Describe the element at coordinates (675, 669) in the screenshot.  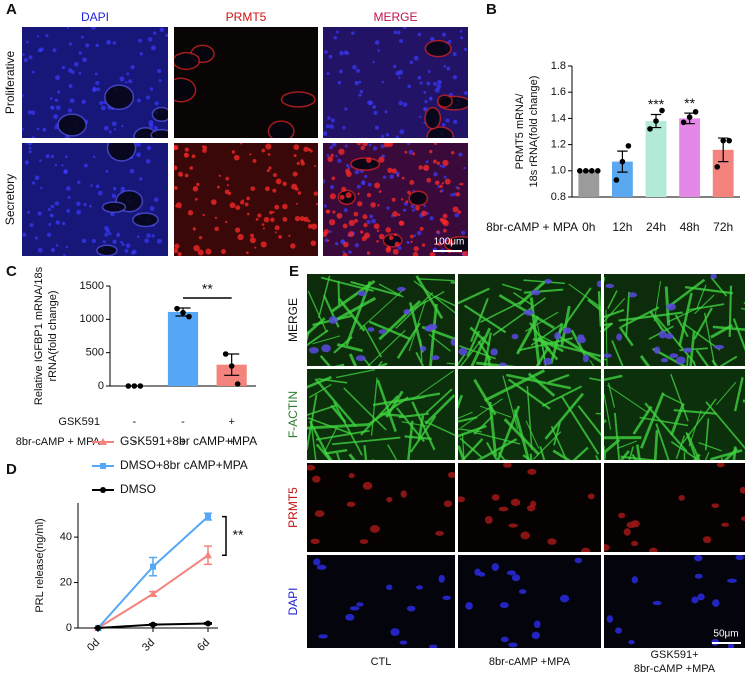
I see `column-label: 8br-cAMP +MPA` at that location.